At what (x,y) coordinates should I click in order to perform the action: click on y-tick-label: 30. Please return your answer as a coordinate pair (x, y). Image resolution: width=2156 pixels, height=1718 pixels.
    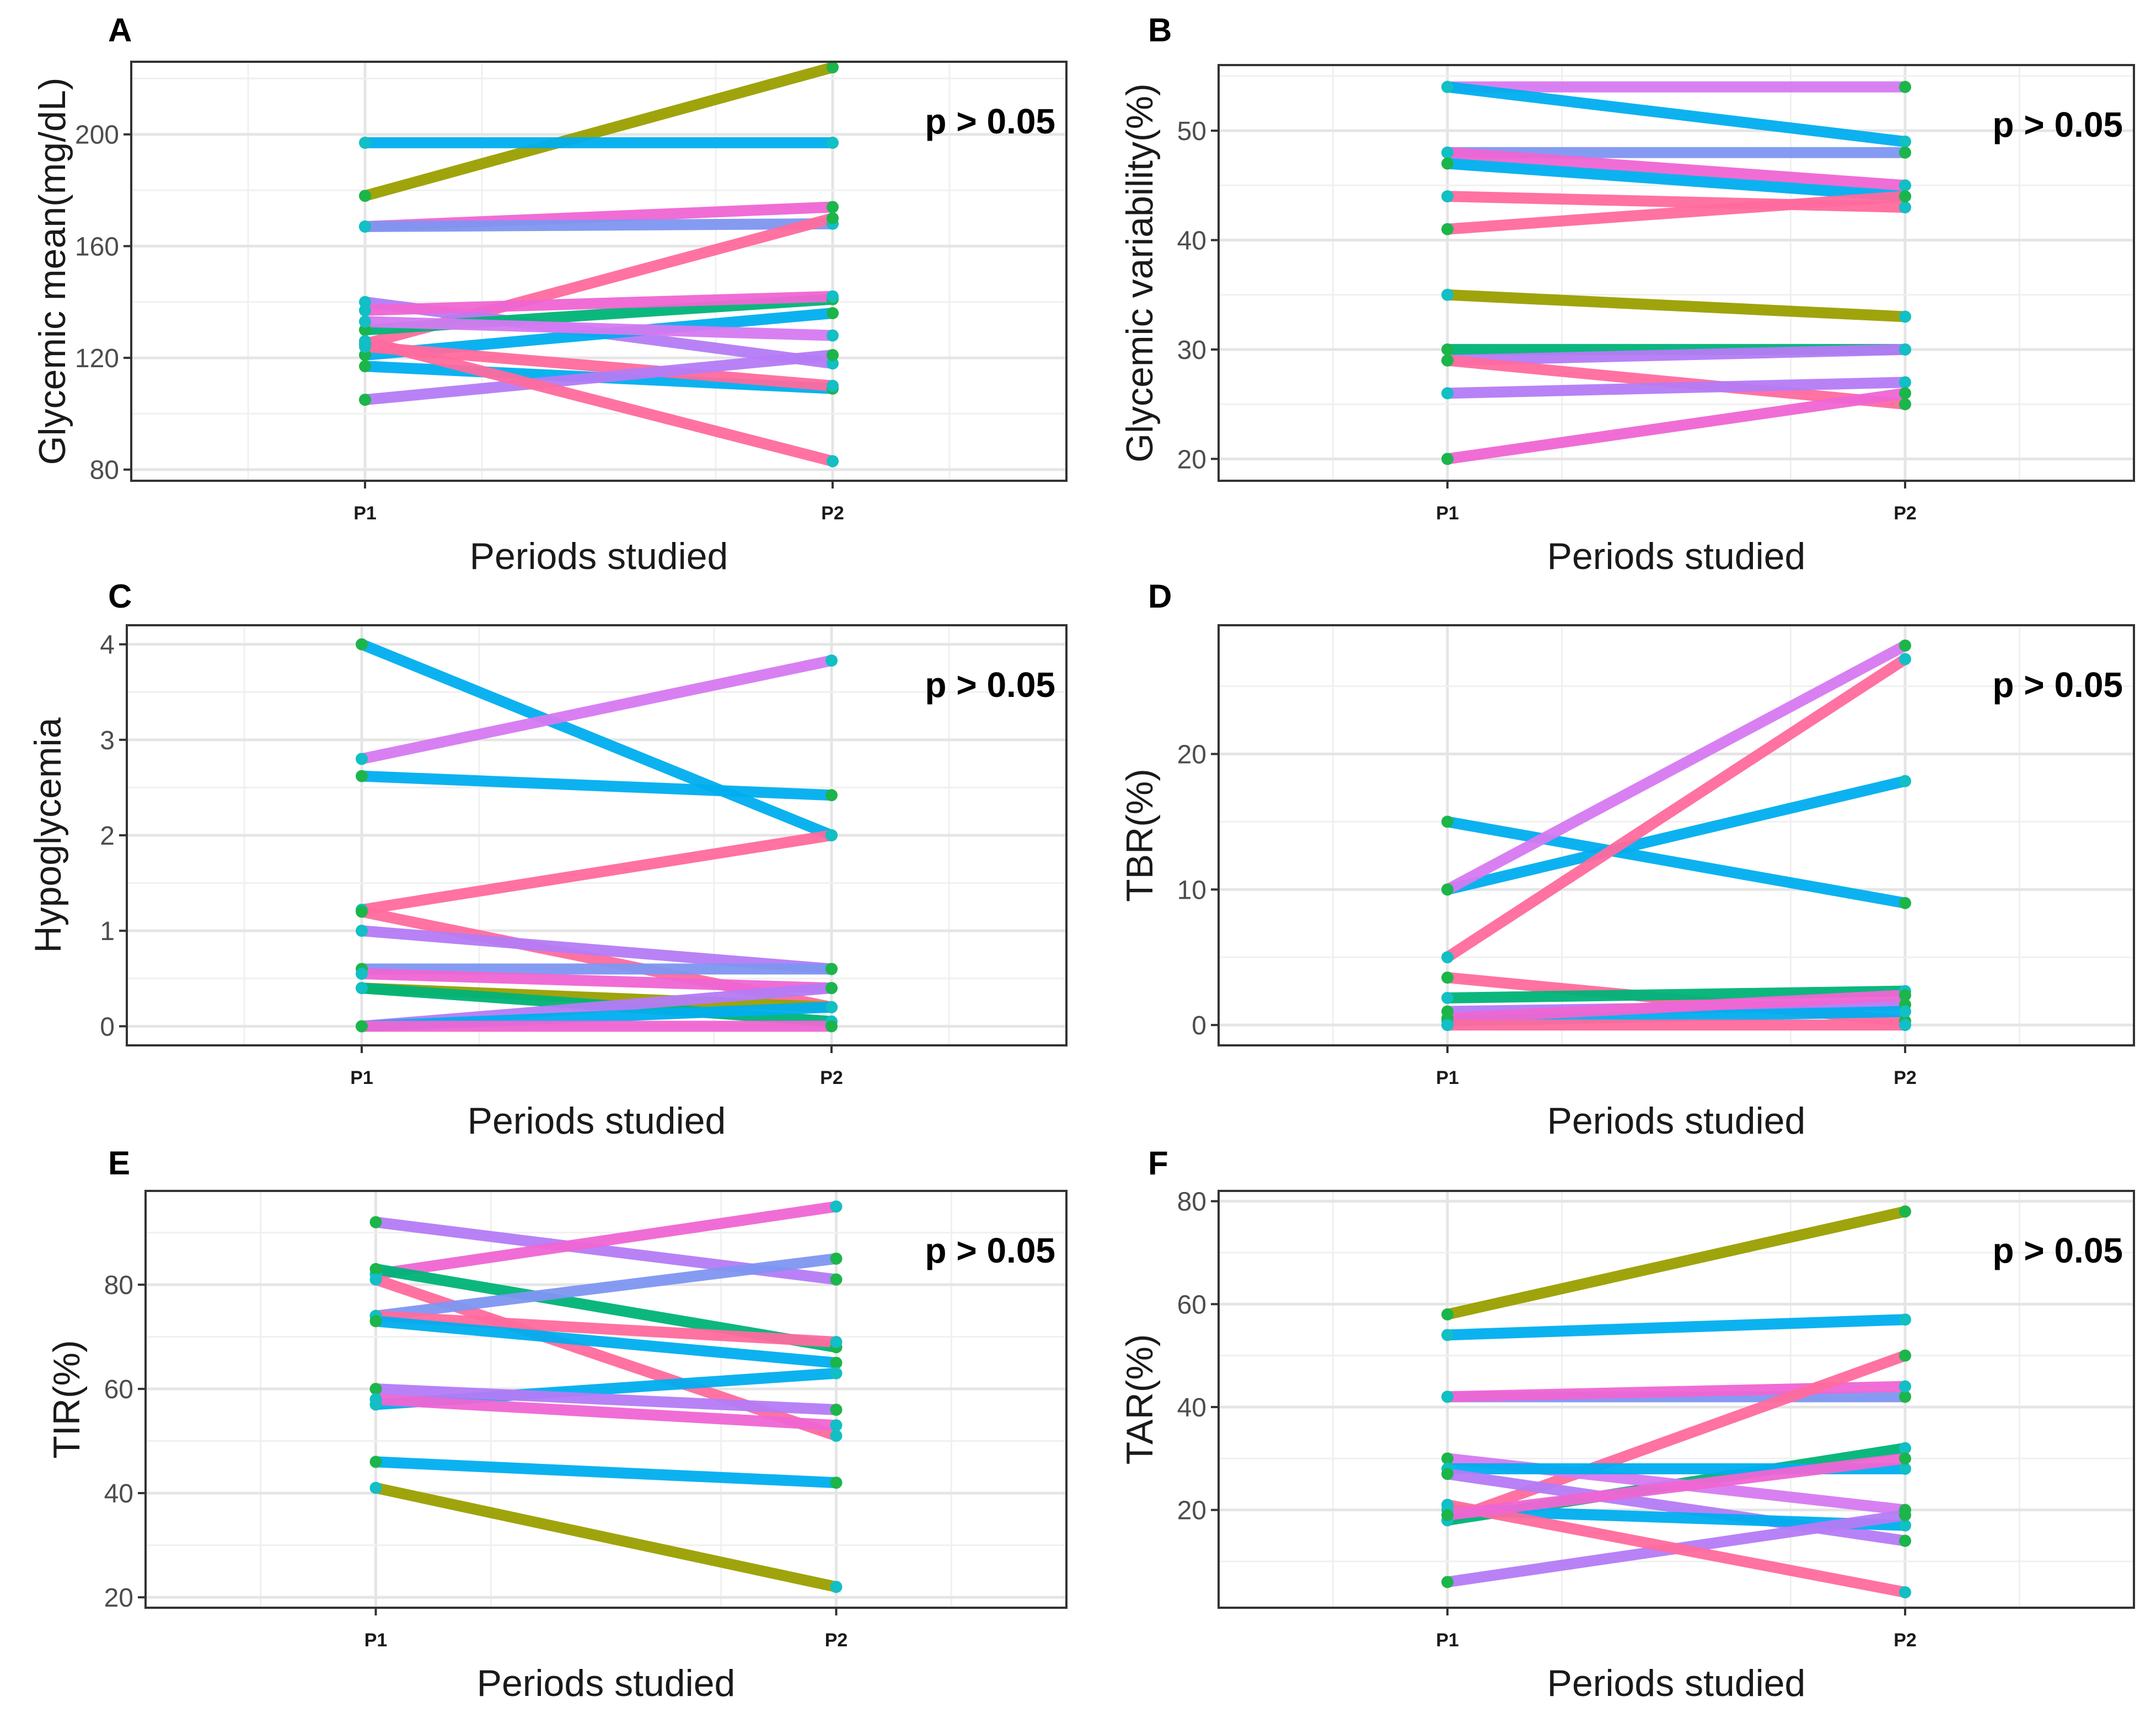
    Looking at the image, I should click on (1192, 350).